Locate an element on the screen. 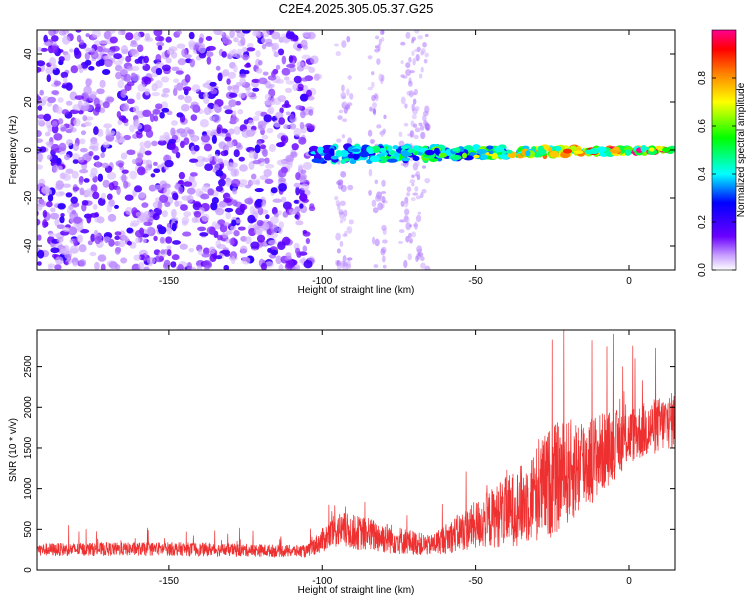 The width and height of the screenshot is (750, 600). x-tick-label: -50 is located at coordinates (475, 281).